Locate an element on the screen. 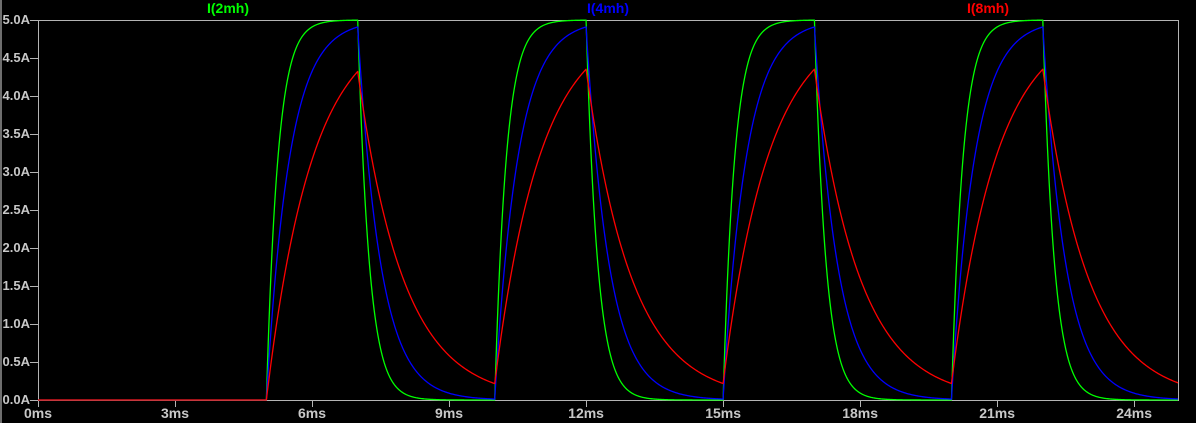 Image resolution: width=1196 pixels, height=423 pixels. window-left-border is located at coordinates (1, 211).